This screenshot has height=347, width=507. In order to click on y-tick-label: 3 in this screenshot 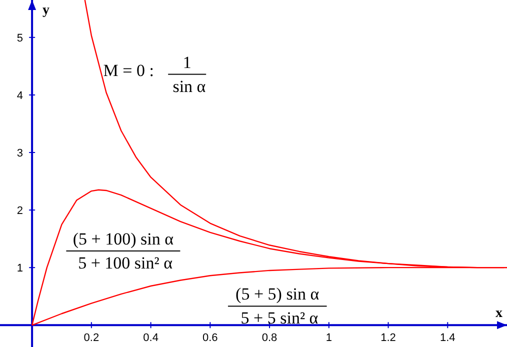, I will do `click(20, 153)`.